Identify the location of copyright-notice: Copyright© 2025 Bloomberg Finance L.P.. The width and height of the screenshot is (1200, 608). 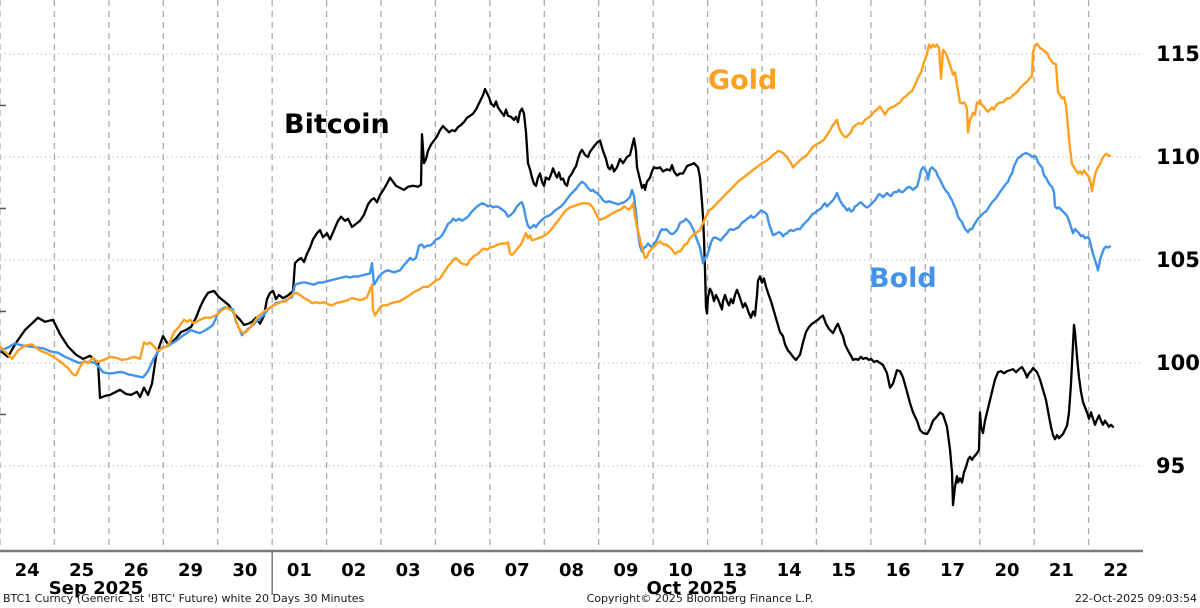
(700, 598).